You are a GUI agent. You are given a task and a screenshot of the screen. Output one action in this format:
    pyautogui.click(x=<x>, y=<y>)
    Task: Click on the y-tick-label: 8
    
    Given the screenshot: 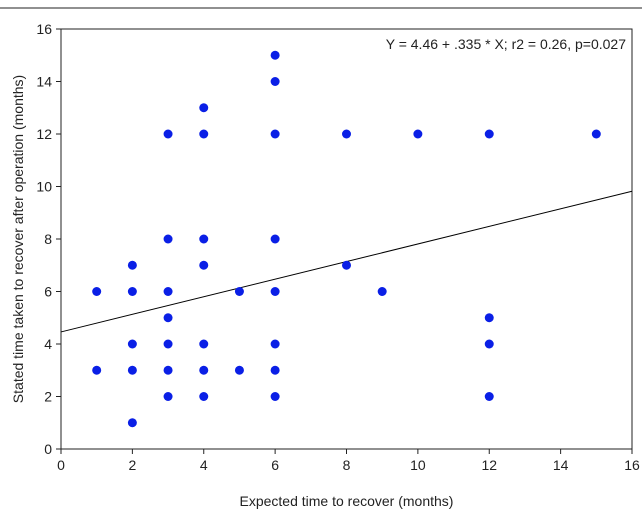 What is the action you would take?
    pyautogui.click(x=48, y=239)
    